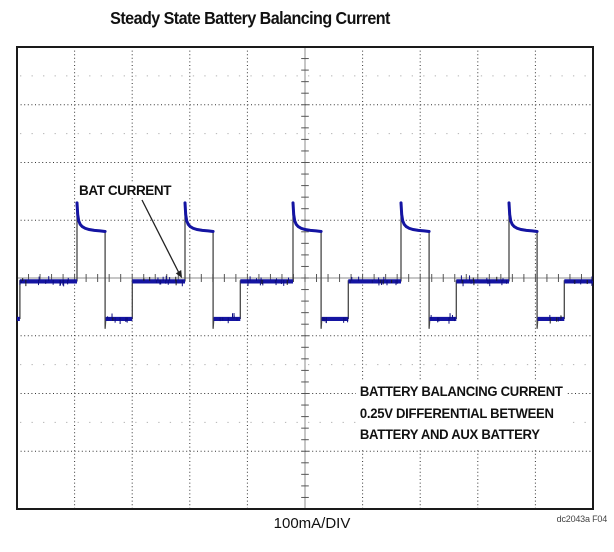  Describe the element at coordinates (125, 190) in the screenshot. I see `trace-label: BAT CURRENT` at that location.